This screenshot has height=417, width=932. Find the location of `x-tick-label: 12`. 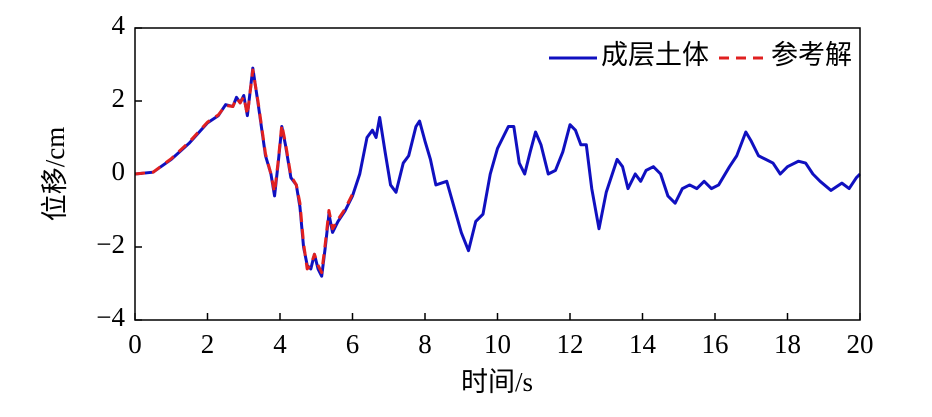

x-tick-label: 12 is located at coordinates (570, 344).